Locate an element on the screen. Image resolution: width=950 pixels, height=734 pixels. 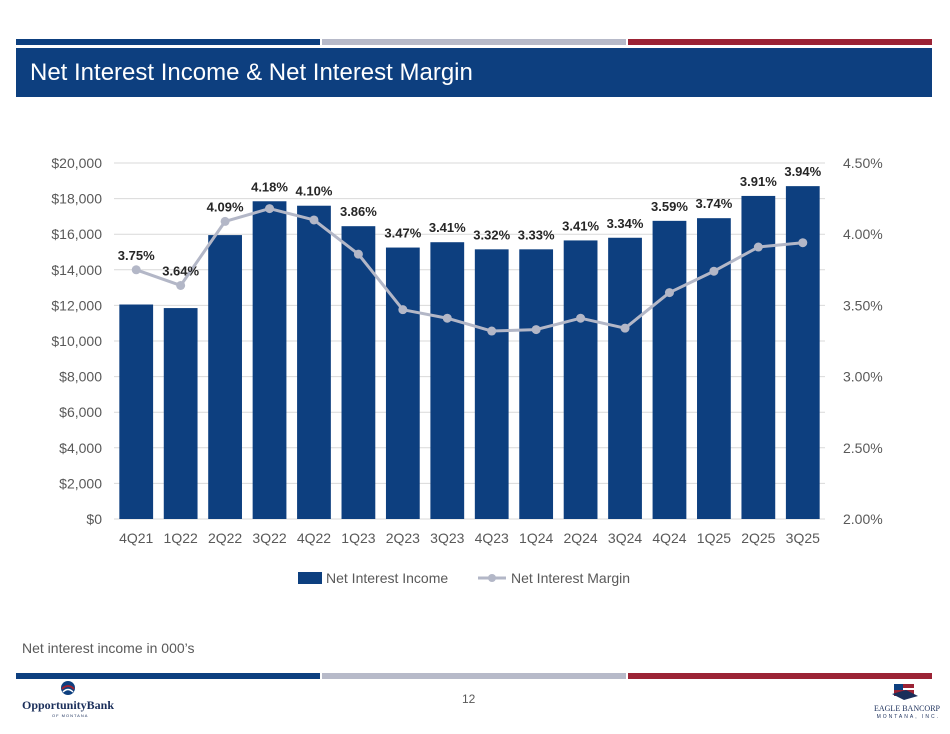
nim-data-label: 3.94% is located at coordinates (802, 171).